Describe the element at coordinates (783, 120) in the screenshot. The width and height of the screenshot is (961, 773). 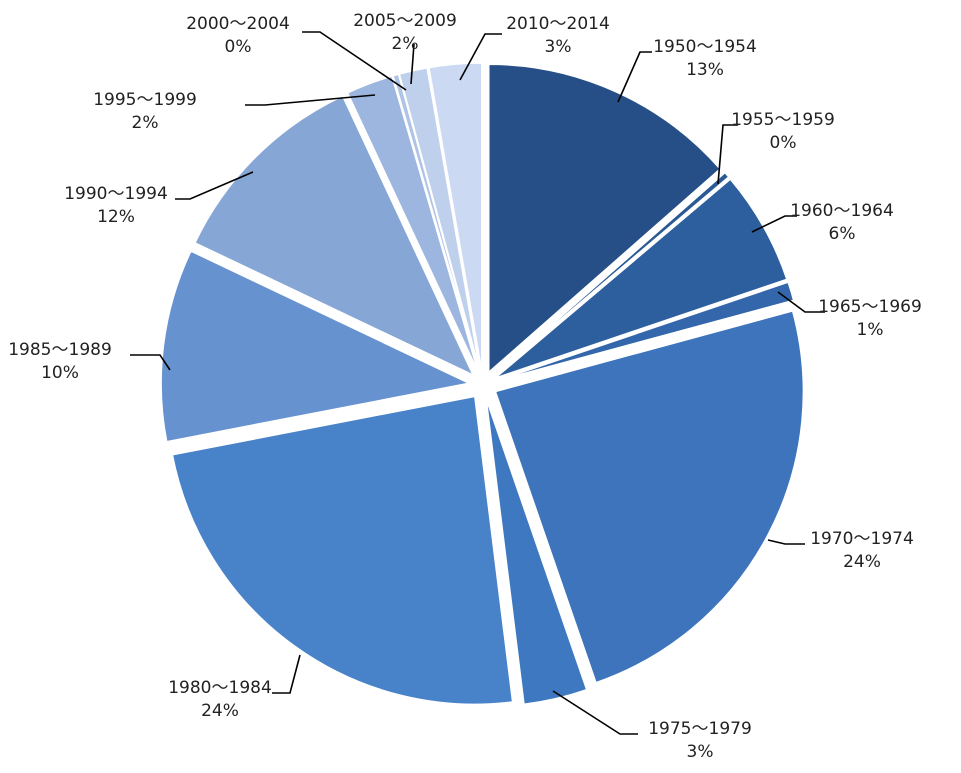
I see `slice-category-label: 1955〜1959` at that location.